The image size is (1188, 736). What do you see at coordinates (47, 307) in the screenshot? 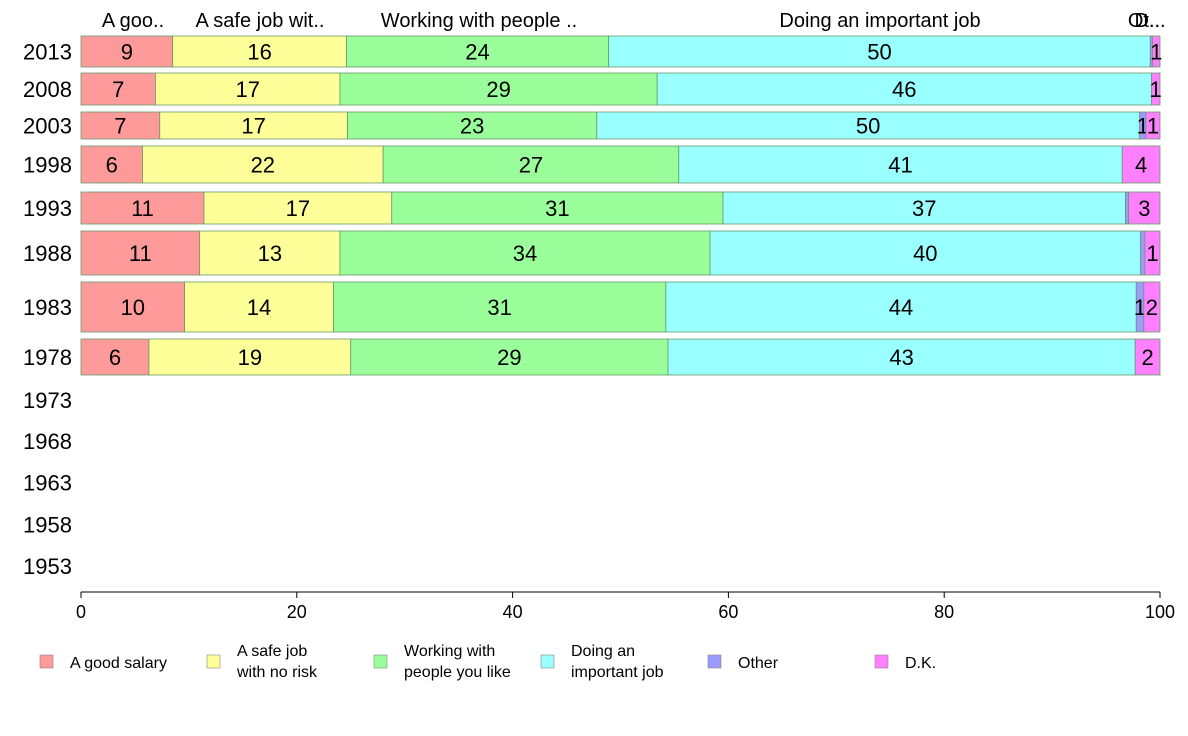
I see `y-tick-label: 1983` at bounding box center [47, 307].